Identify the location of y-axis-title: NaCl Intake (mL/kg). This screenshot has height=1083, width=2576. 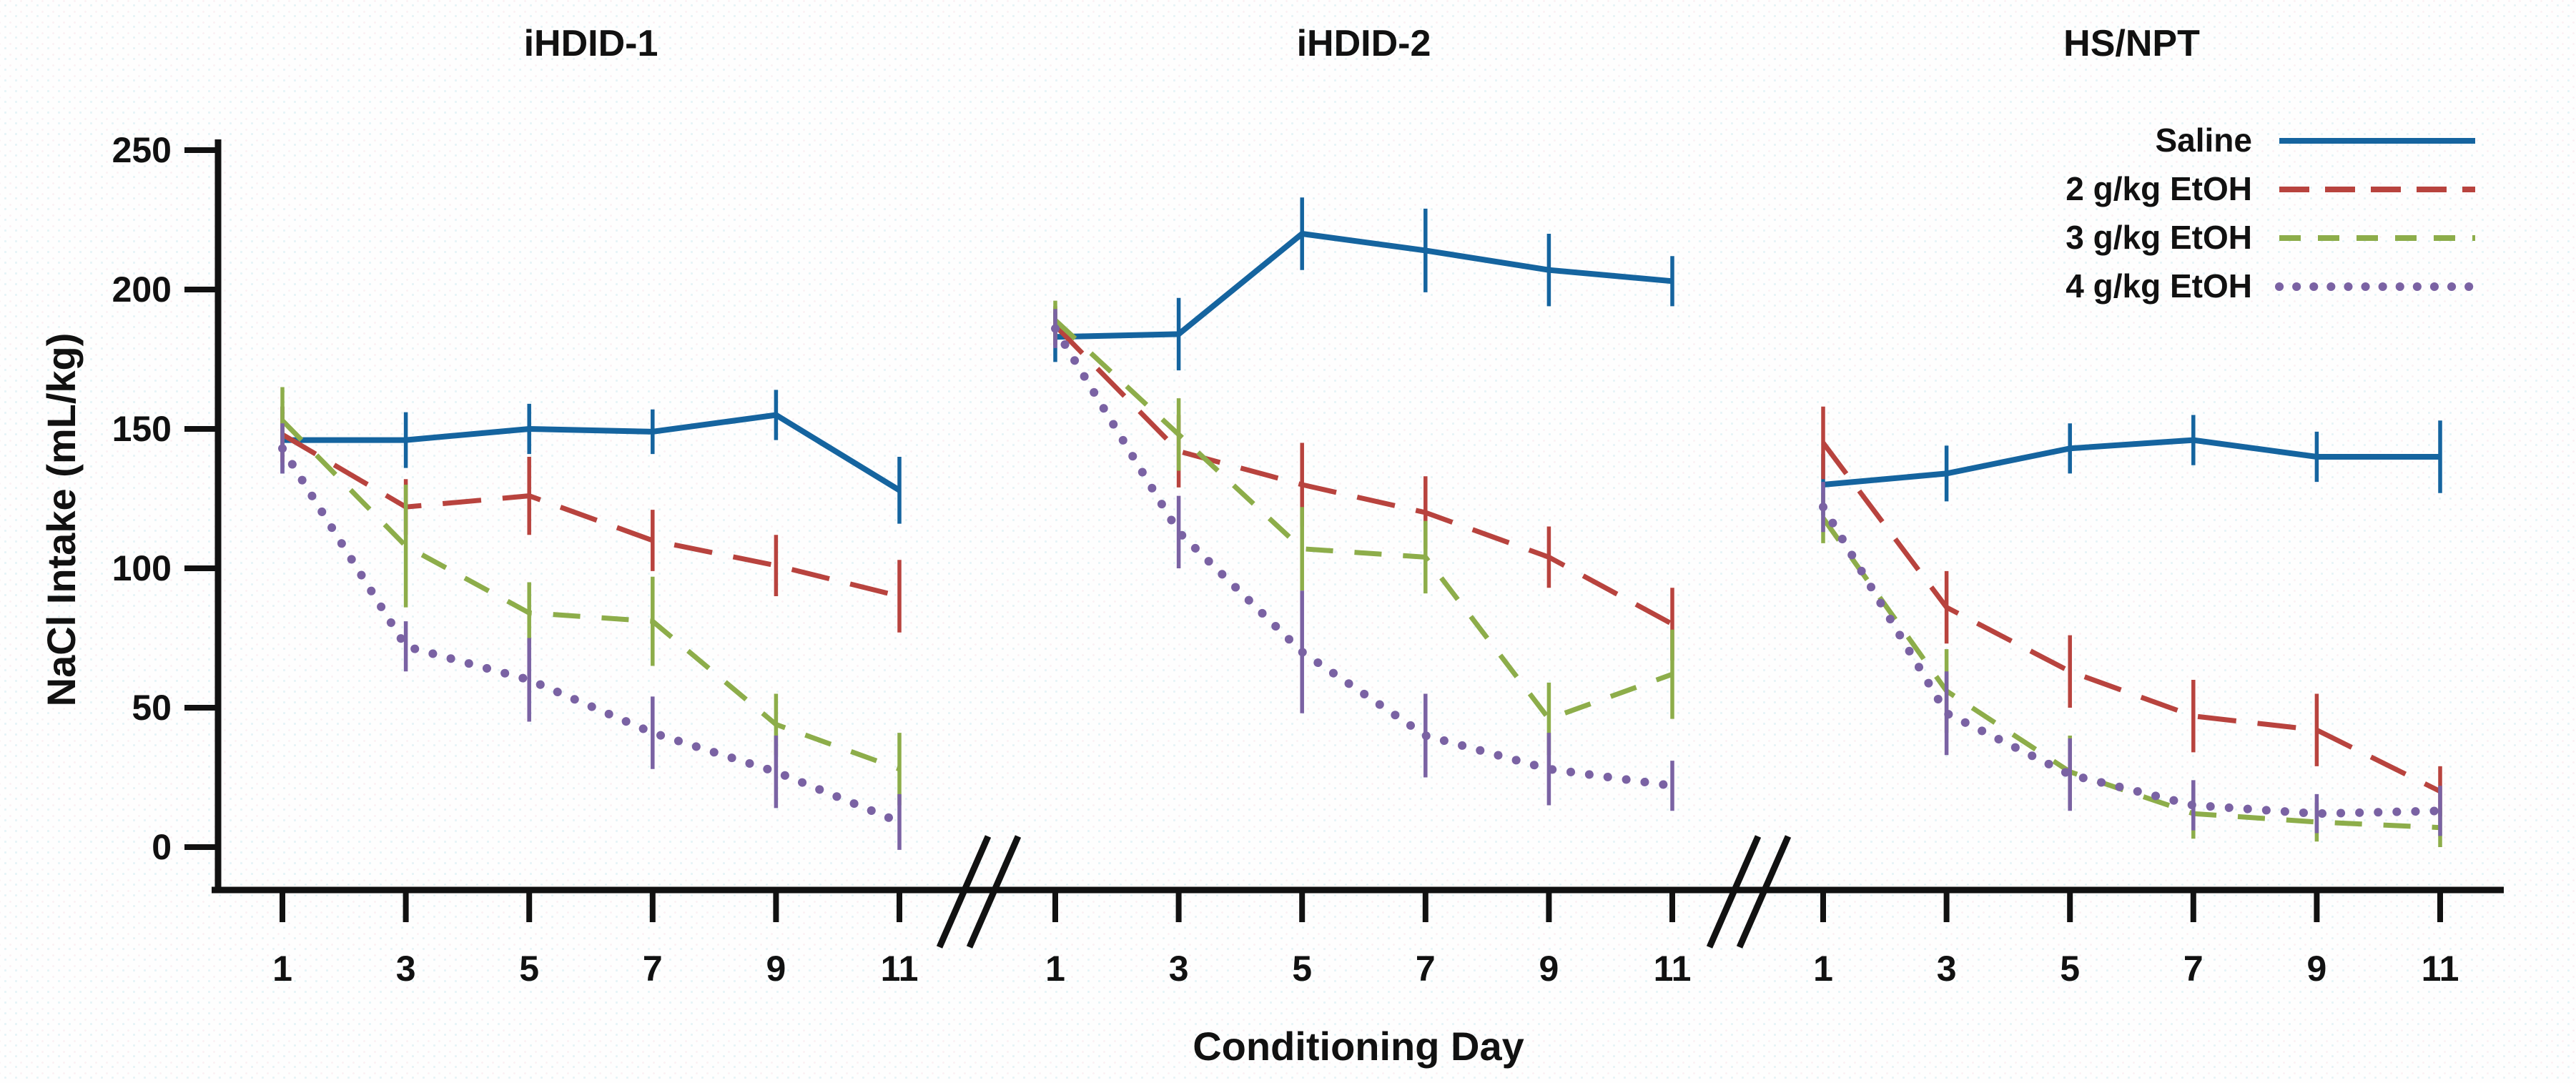
(61, 520).